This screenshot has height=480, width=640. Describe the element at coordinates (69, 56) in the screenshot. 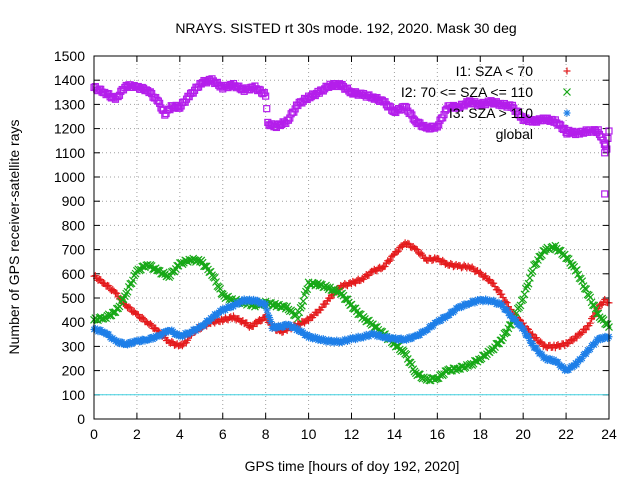

I see `y-tick-label: 1500` at that location.